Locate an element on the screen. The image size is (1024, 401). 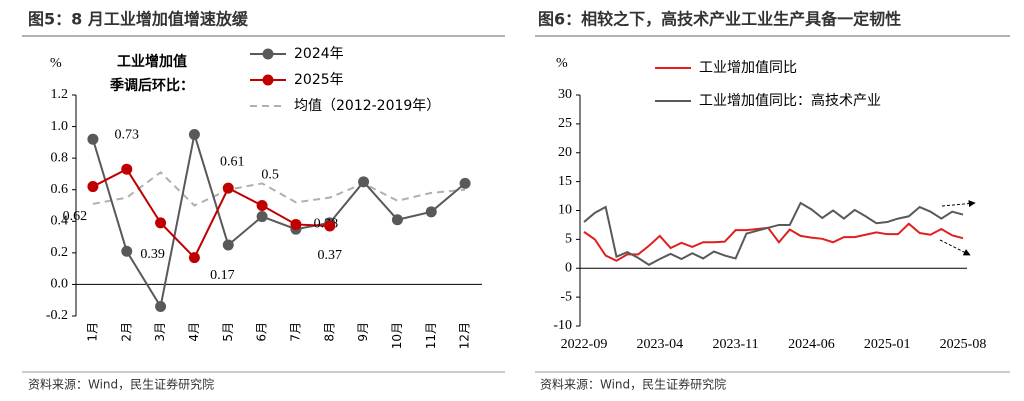
y-tick-label: 1.2 is located at coordinates (60, 94).